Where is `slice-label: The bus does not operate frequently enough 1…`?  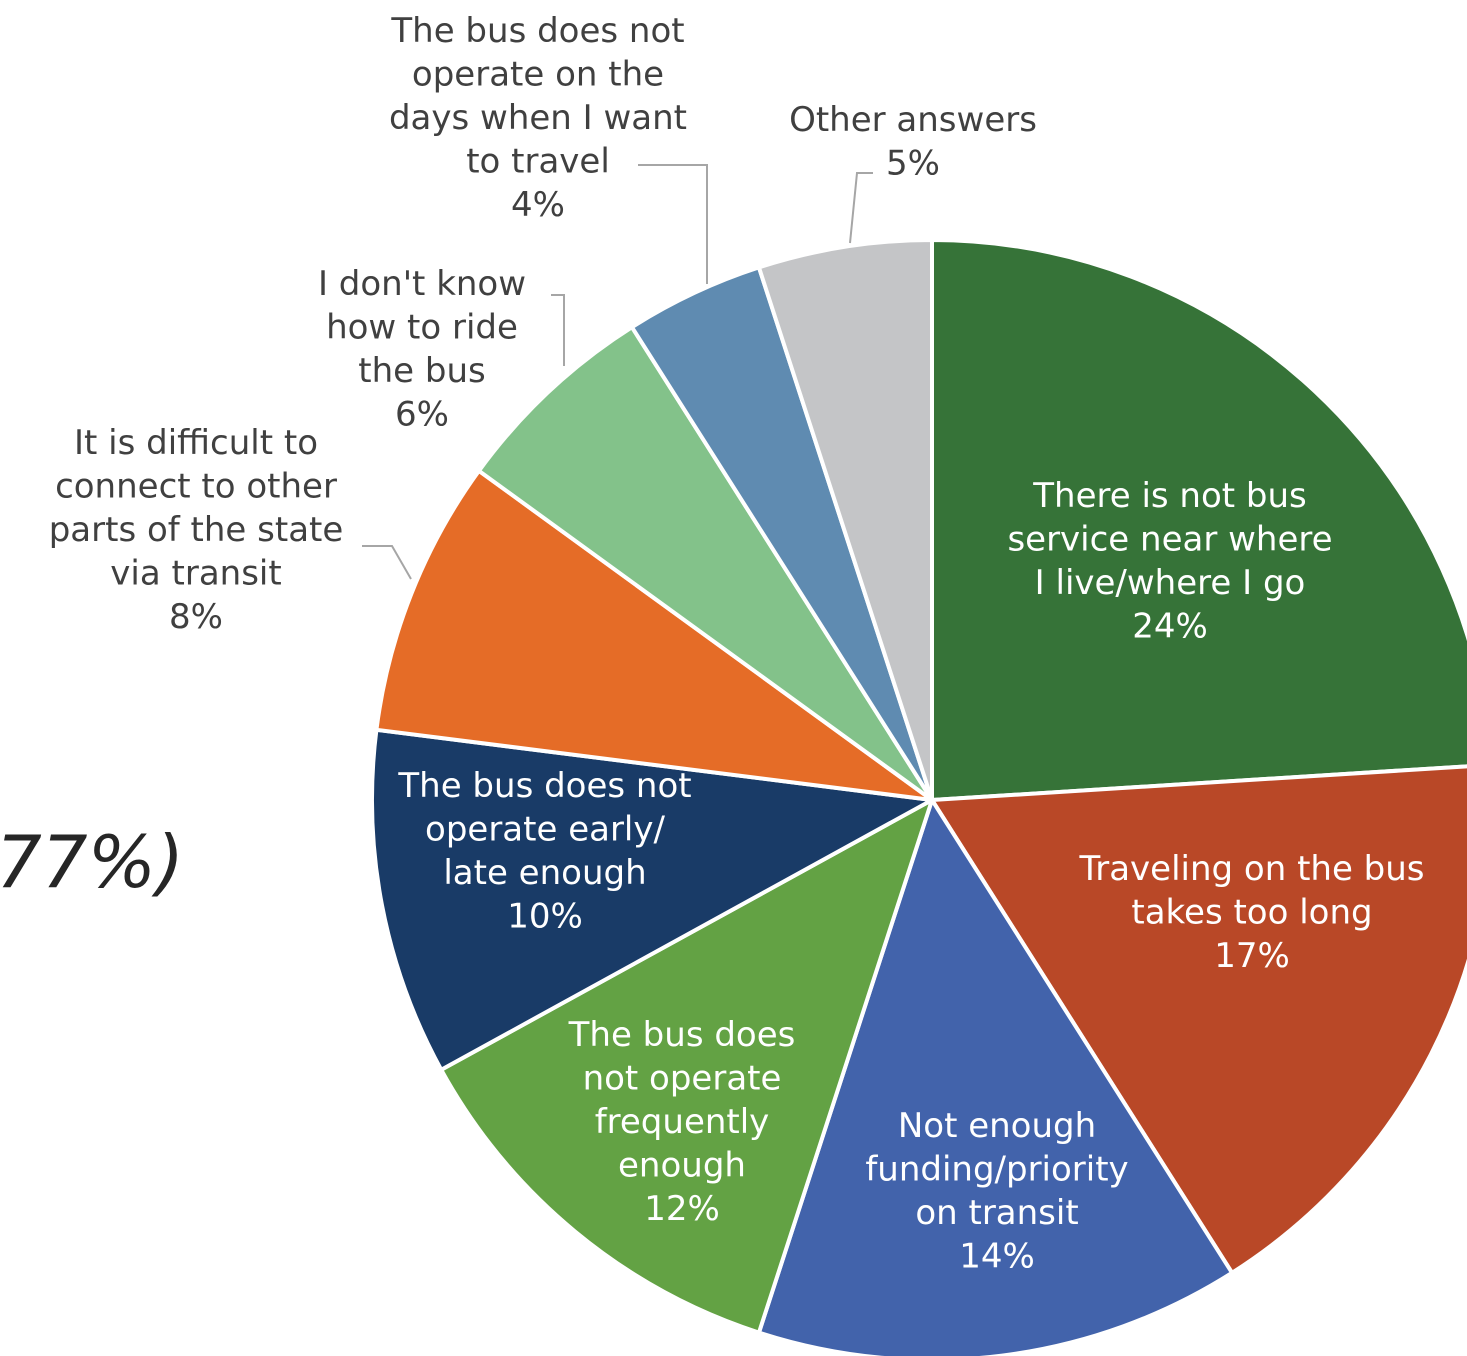
slice-label: The bus does not operate frequently enough 1… is located at coordinates (682, 1122).